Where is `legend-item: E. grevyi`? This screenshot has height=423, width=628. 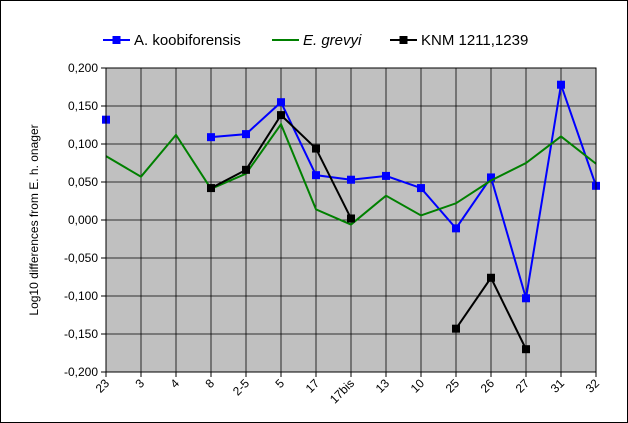 legend-item: E. grevyi is located at coordinates (317, 40).